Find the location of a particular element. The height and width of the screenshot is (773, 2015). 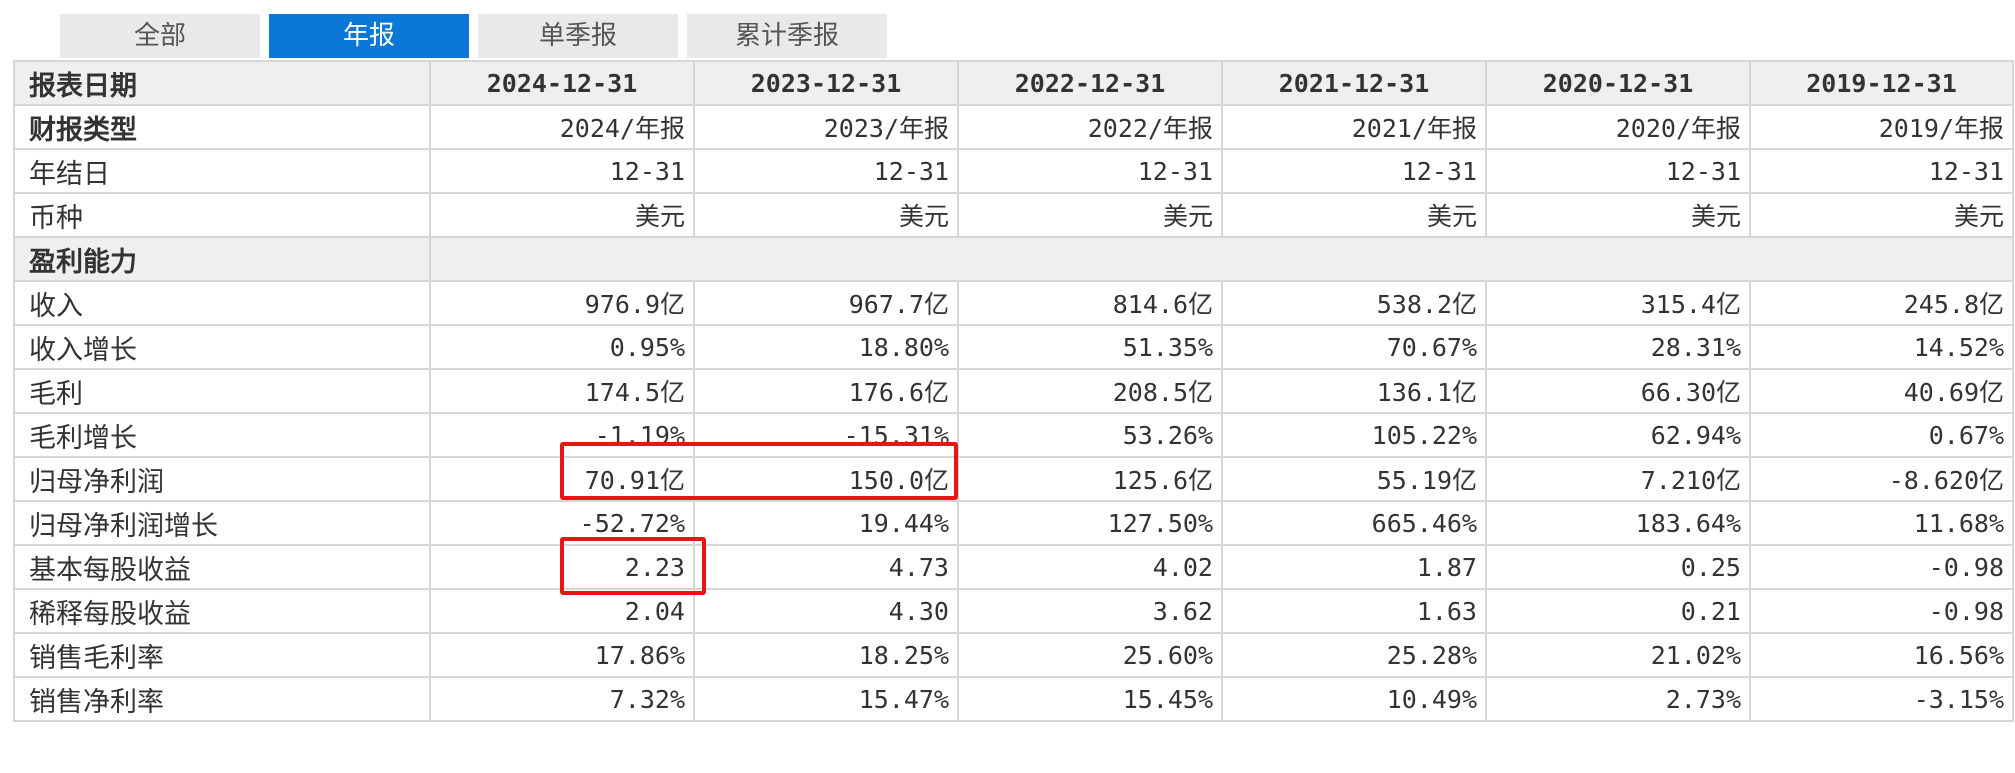

value-cell: 245.8亿 is located at coordinates (1881, 303).